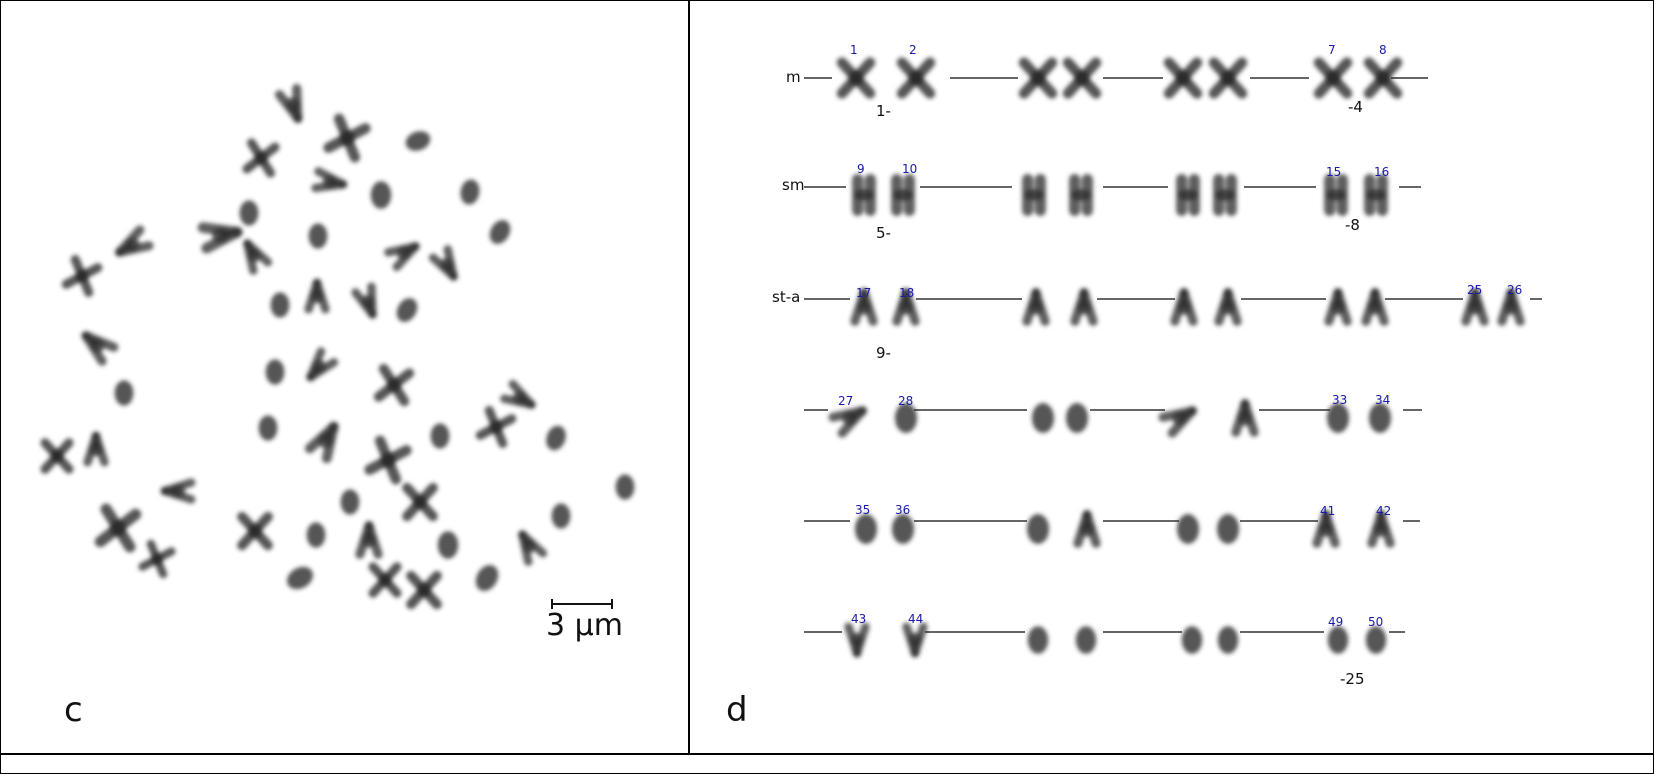 The height and width of the screenshot is (774, 1654). Describe the element at coordinates (846, 401) in the screenshot. I see `pair-number: 27` at that location.